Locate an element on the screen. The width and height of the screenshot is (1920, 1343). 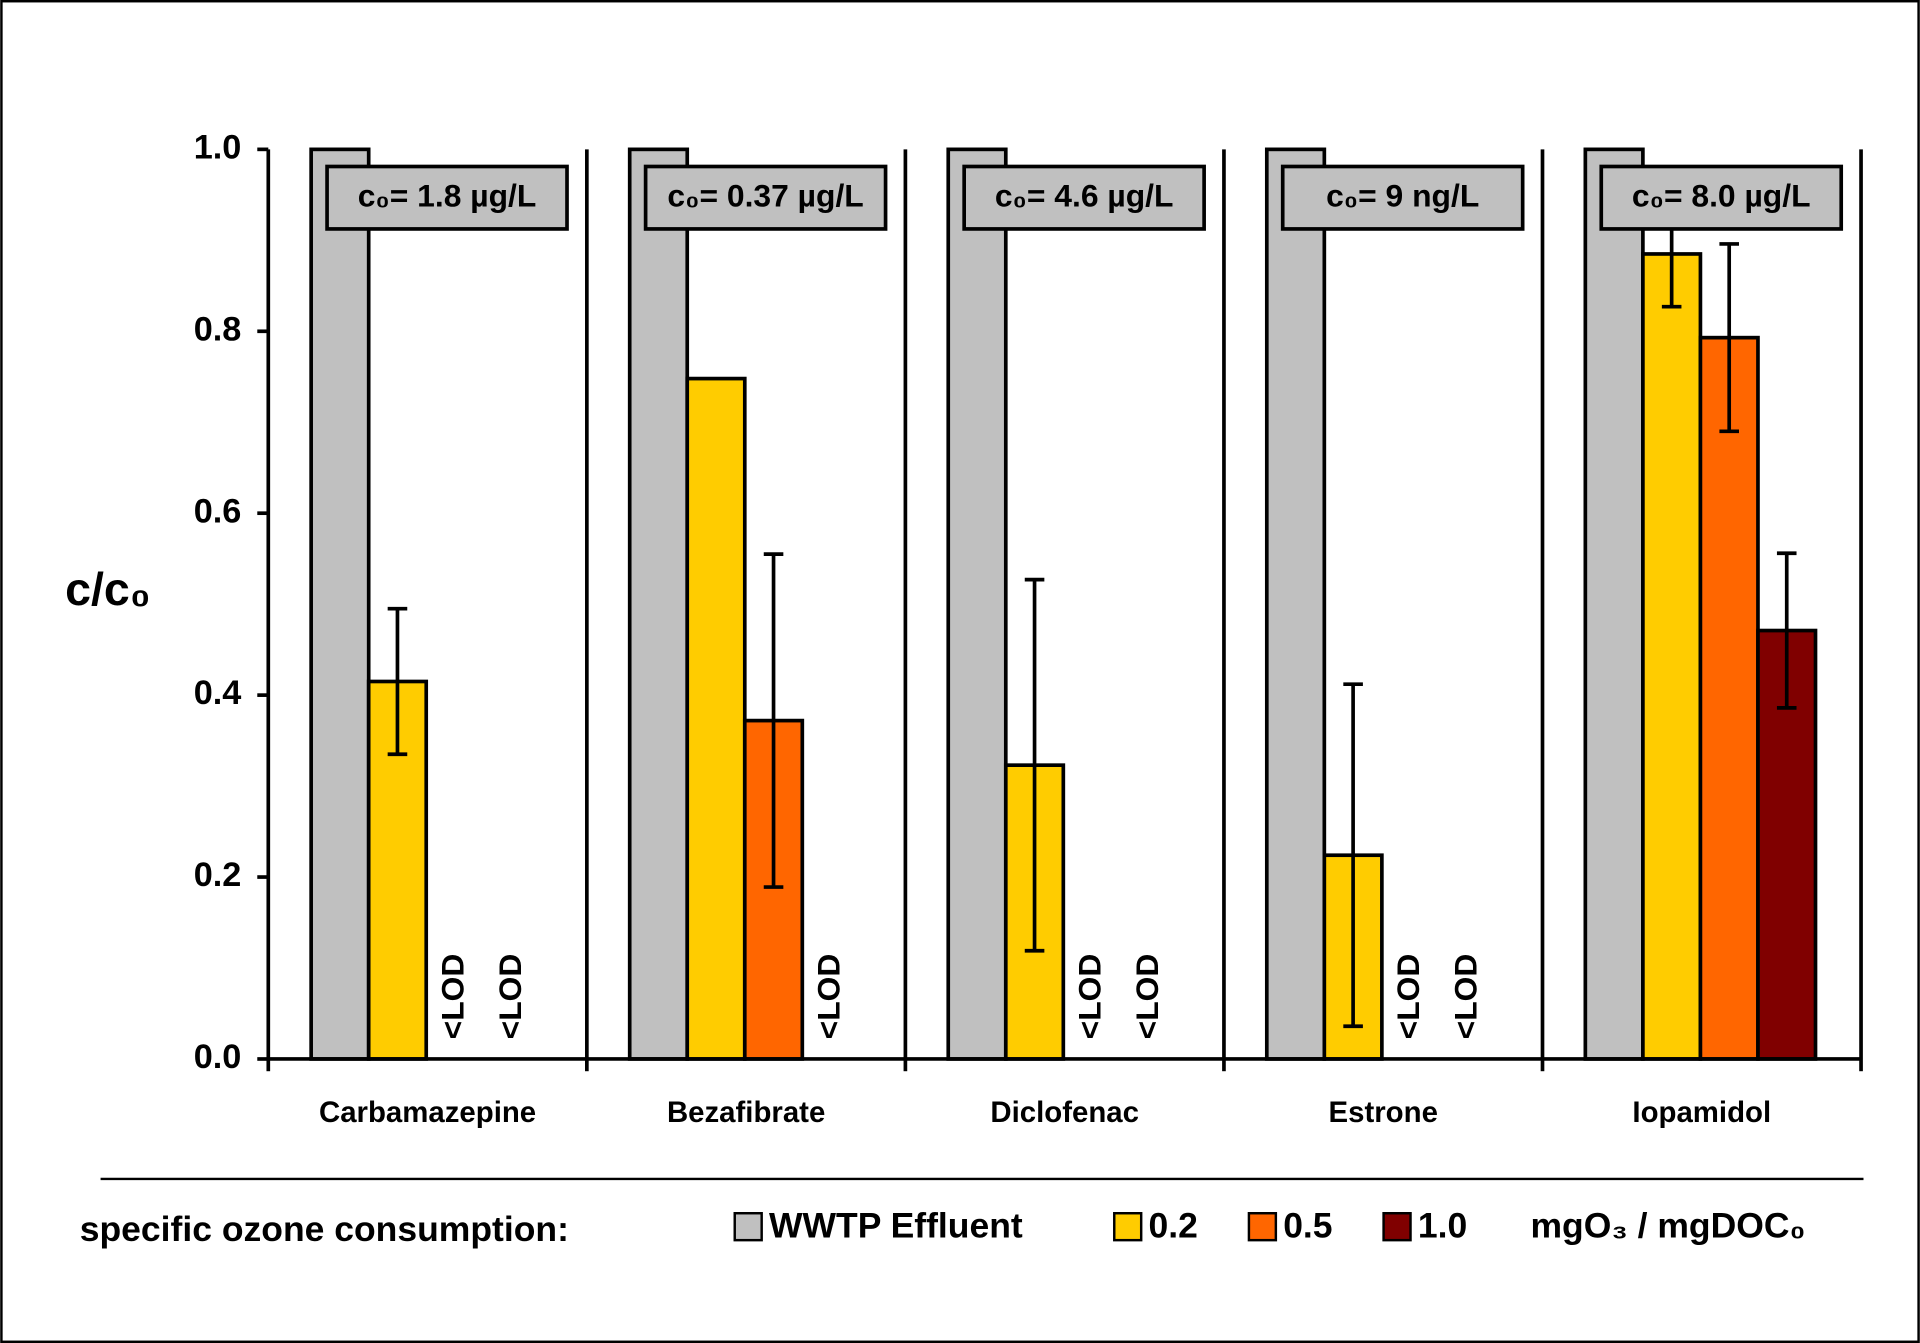
annotation: c₀= 0.37 µg/L is located at coordinates (765, 196).